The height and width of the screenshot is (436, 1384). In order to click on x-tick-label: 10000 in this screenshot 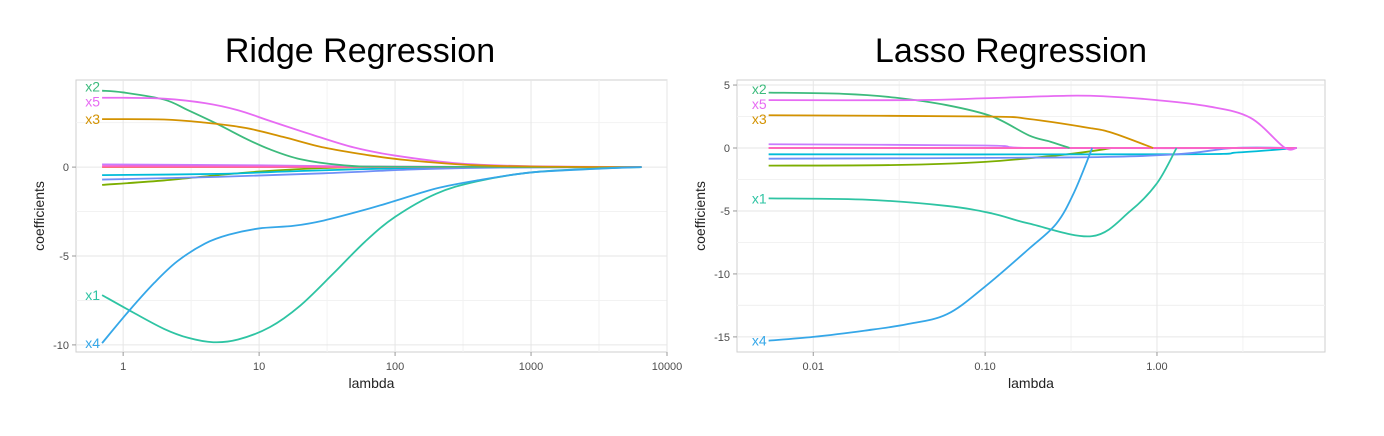, I will do `click(667, 367)`.